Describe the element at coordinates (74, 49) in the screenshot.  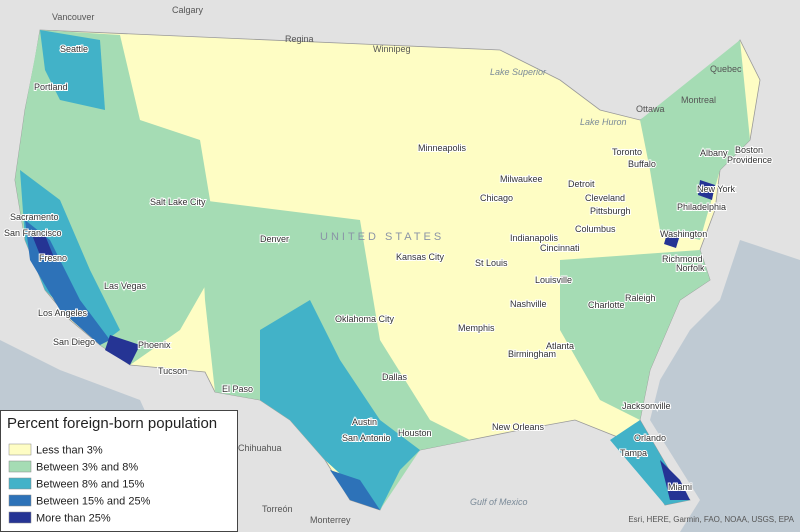
I see `place-label: Seattle` at that location.